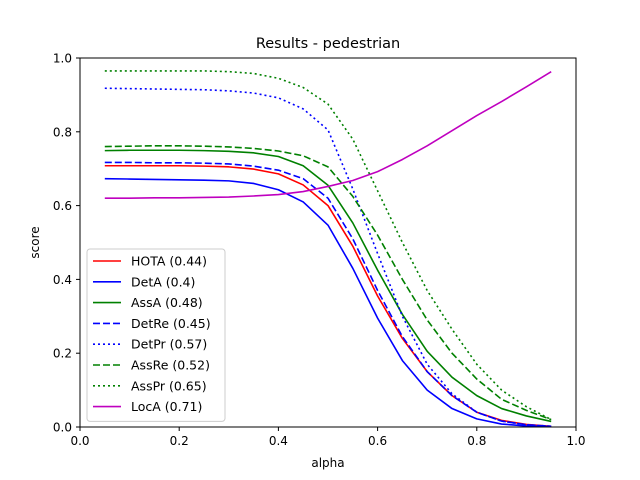 The width and height of the screenshot is (640, 480). I want to click on y-tick-label: 0.6, so click(62, 206).